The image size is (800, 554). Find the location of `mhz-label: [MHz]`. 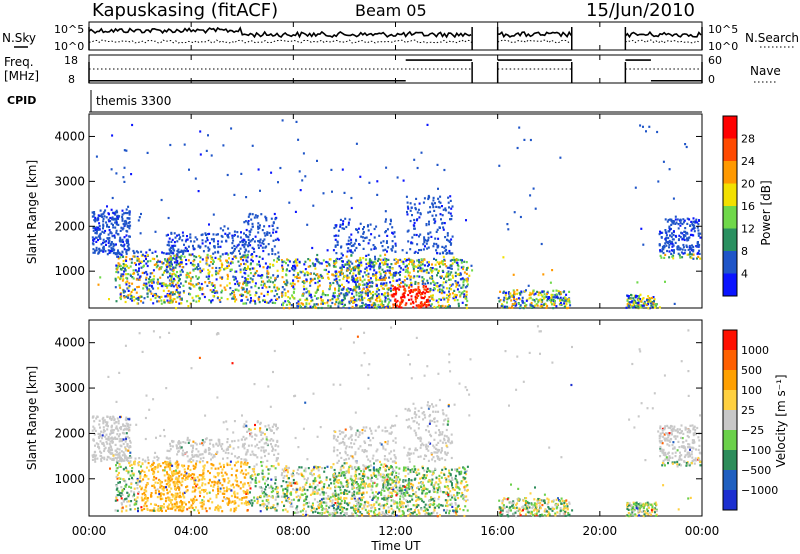

mhz-label: [MHz] is located at coordinates (21, 76).